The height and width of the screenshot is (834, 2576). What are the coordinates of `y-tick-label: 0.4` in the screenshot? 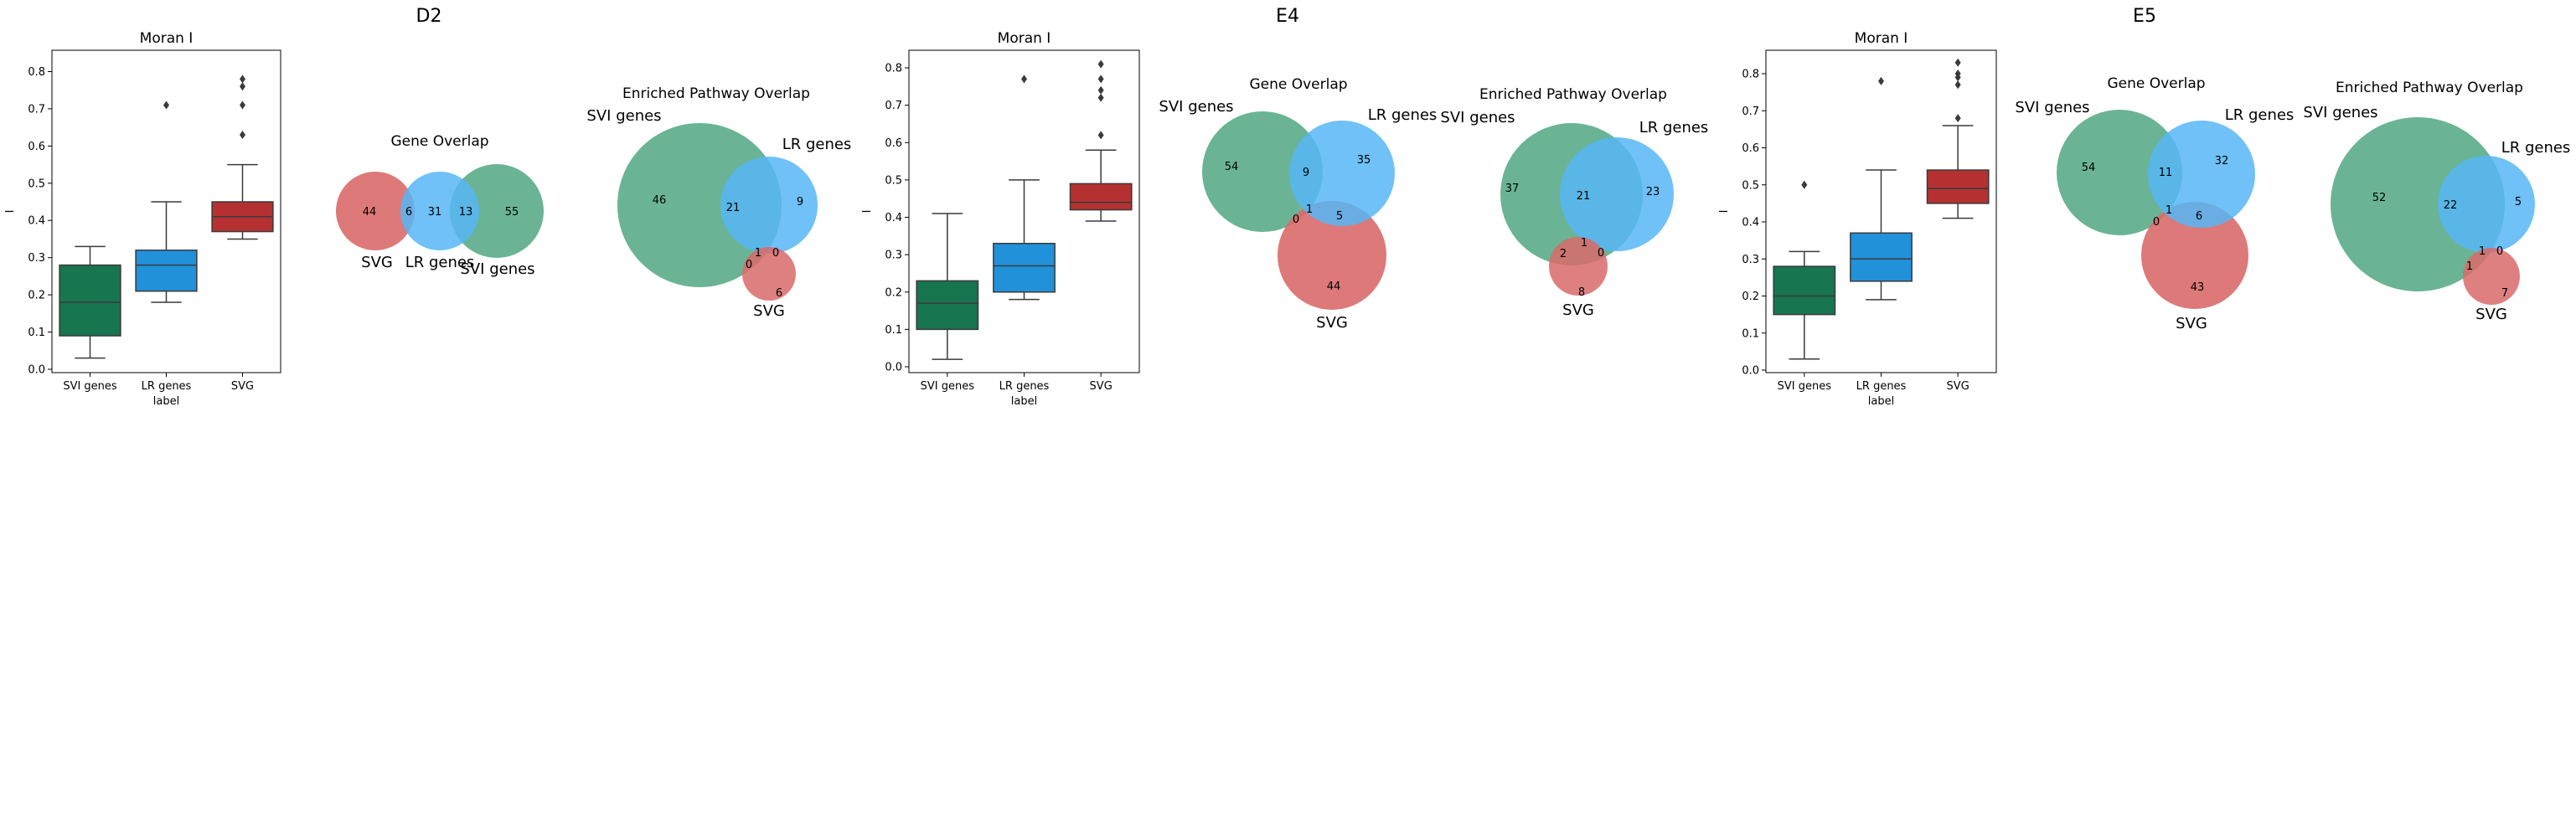 It's located at (893, 218).